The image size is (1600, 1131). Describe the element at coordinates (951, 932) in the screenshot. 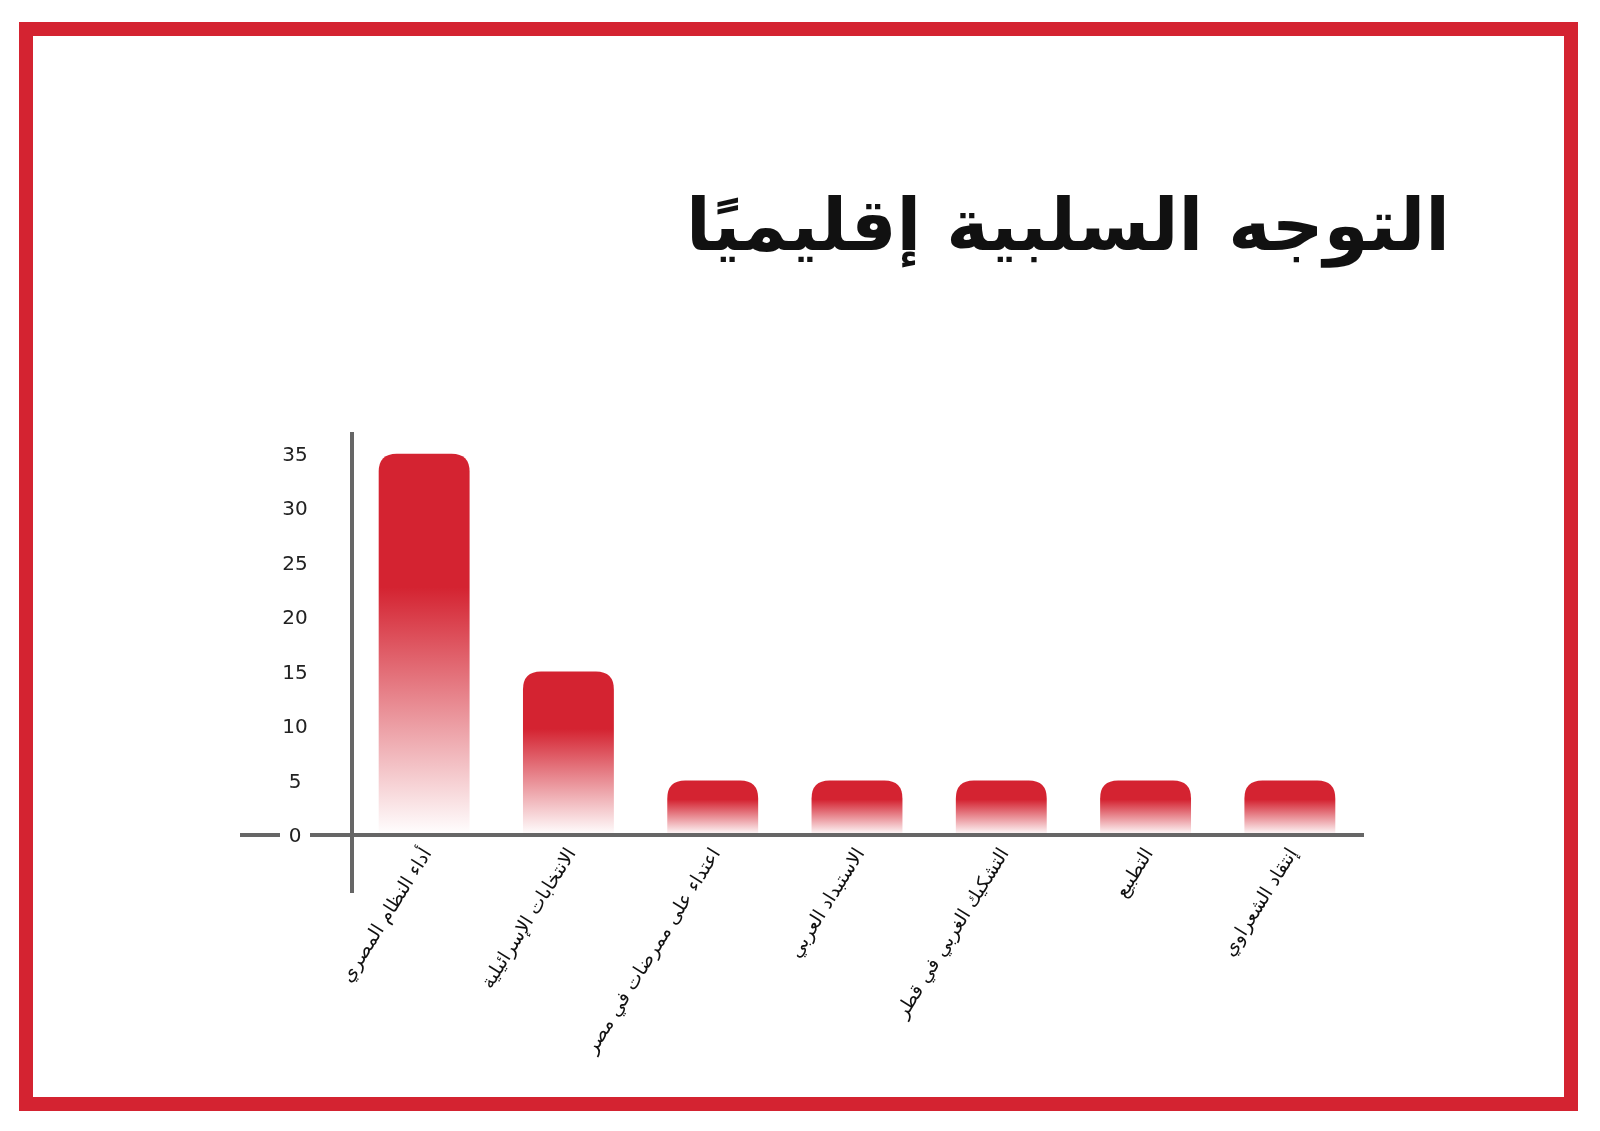

I see `xtick: التشكيك الغربي في قطر` at that location.